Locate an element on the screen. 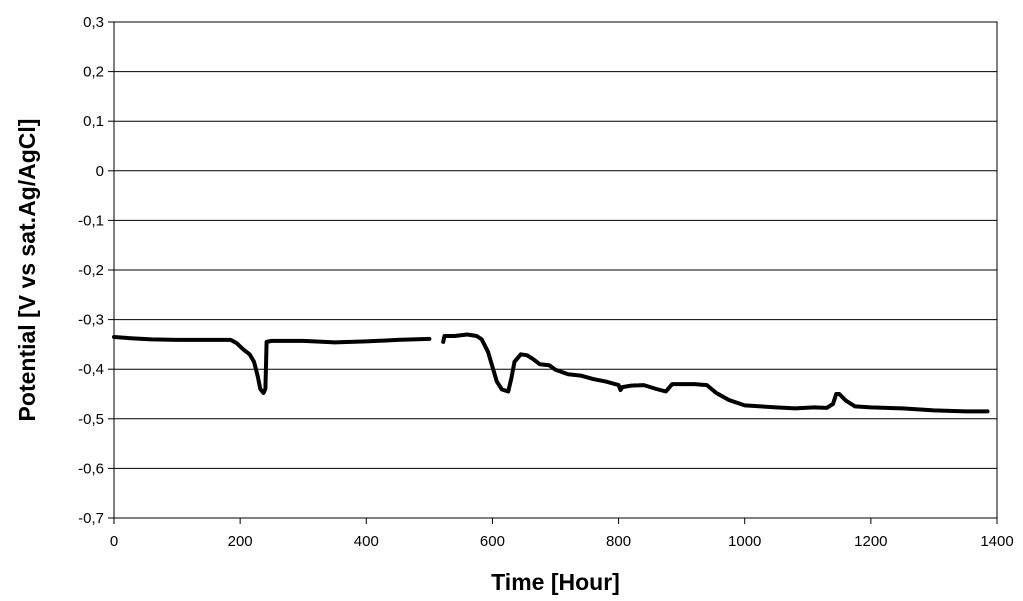 The width and height of the screenshot is (1023, 601). x-tick-label: 0 is located at coordinates (114, 541).